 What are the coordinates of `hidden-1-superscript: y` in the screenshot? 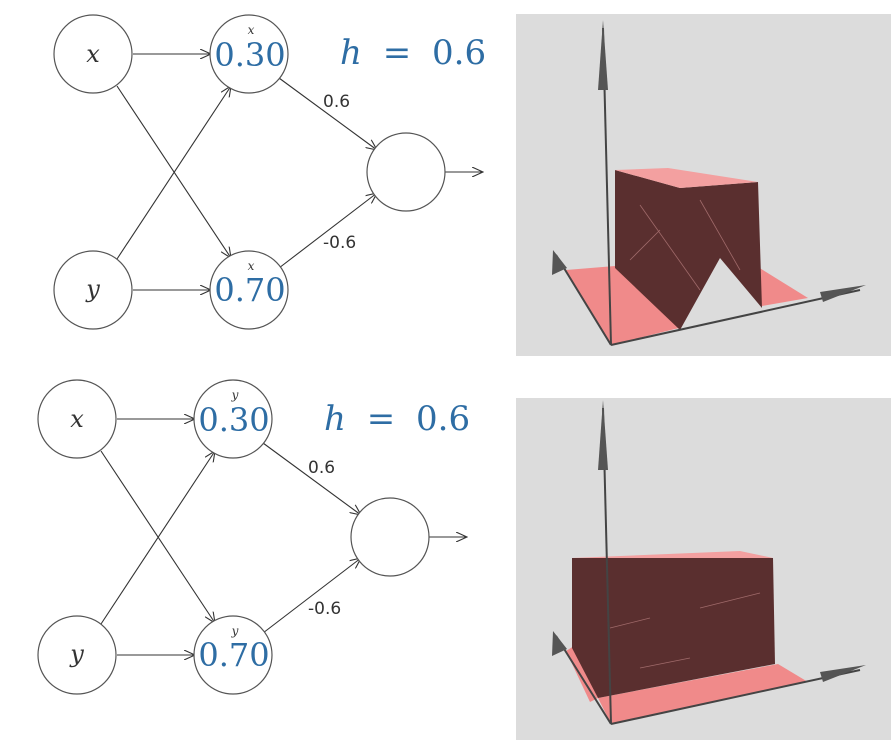 It's located at (235, 395).